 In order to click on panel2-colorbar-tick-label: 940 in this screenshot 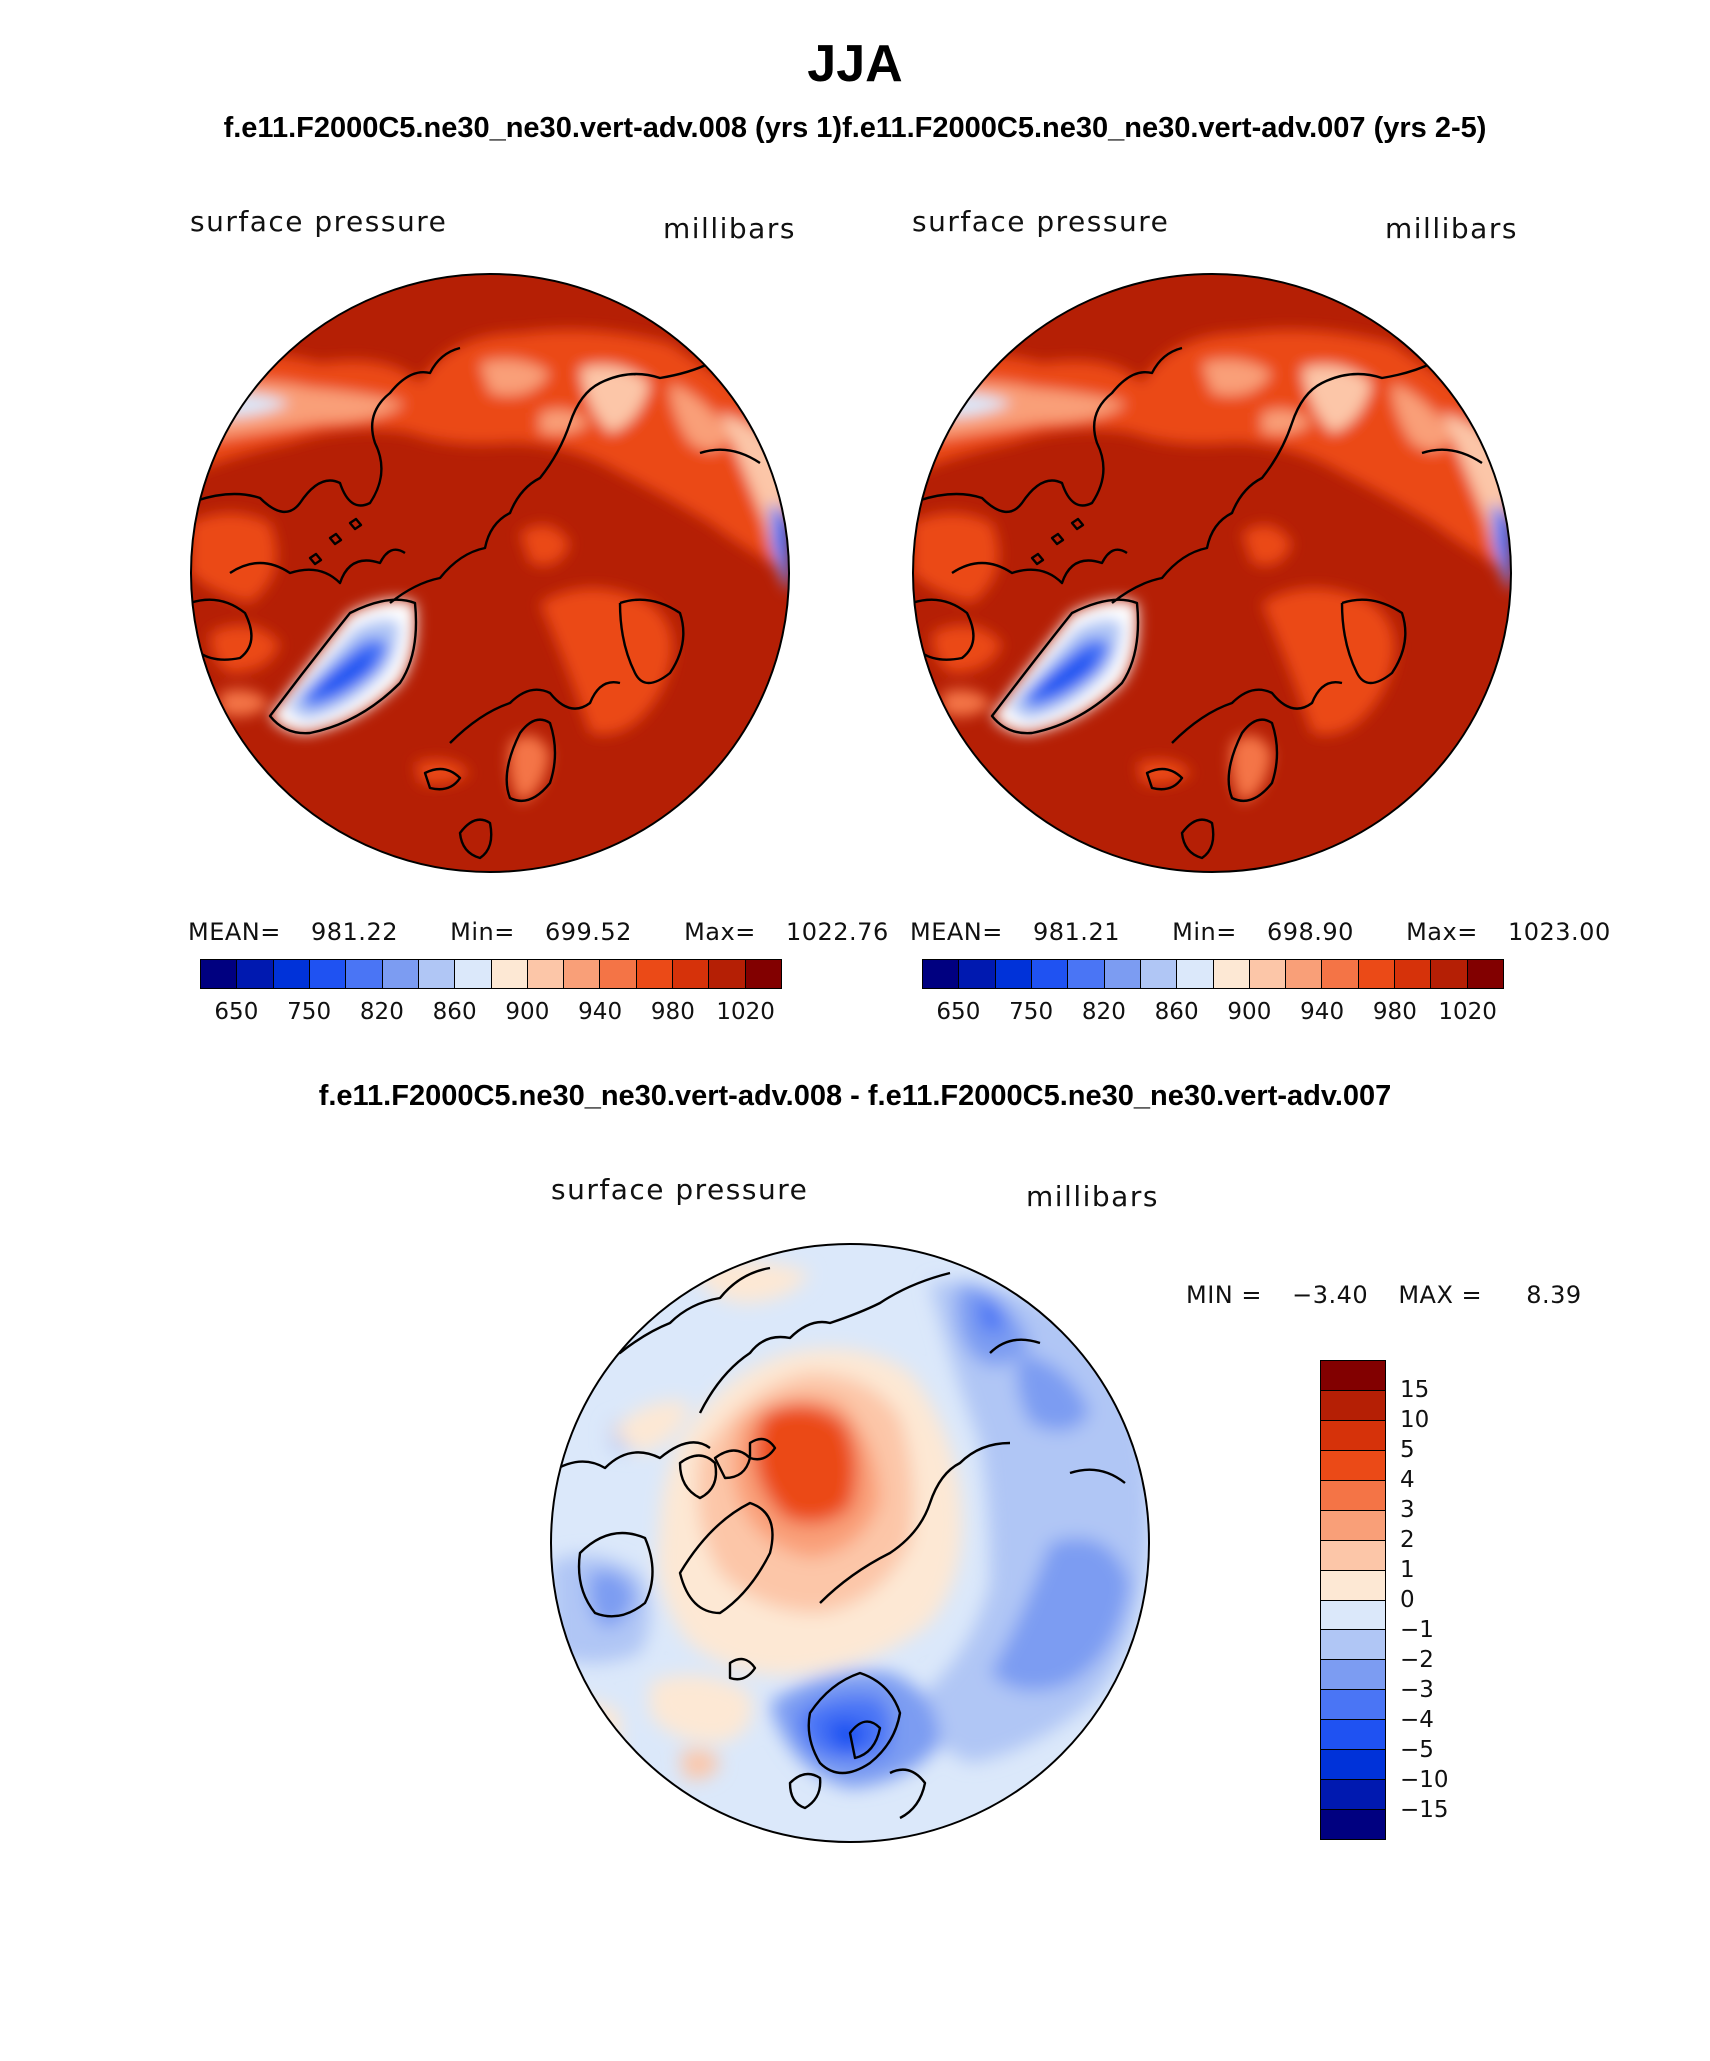, I will do `click(1322, 1012)`.